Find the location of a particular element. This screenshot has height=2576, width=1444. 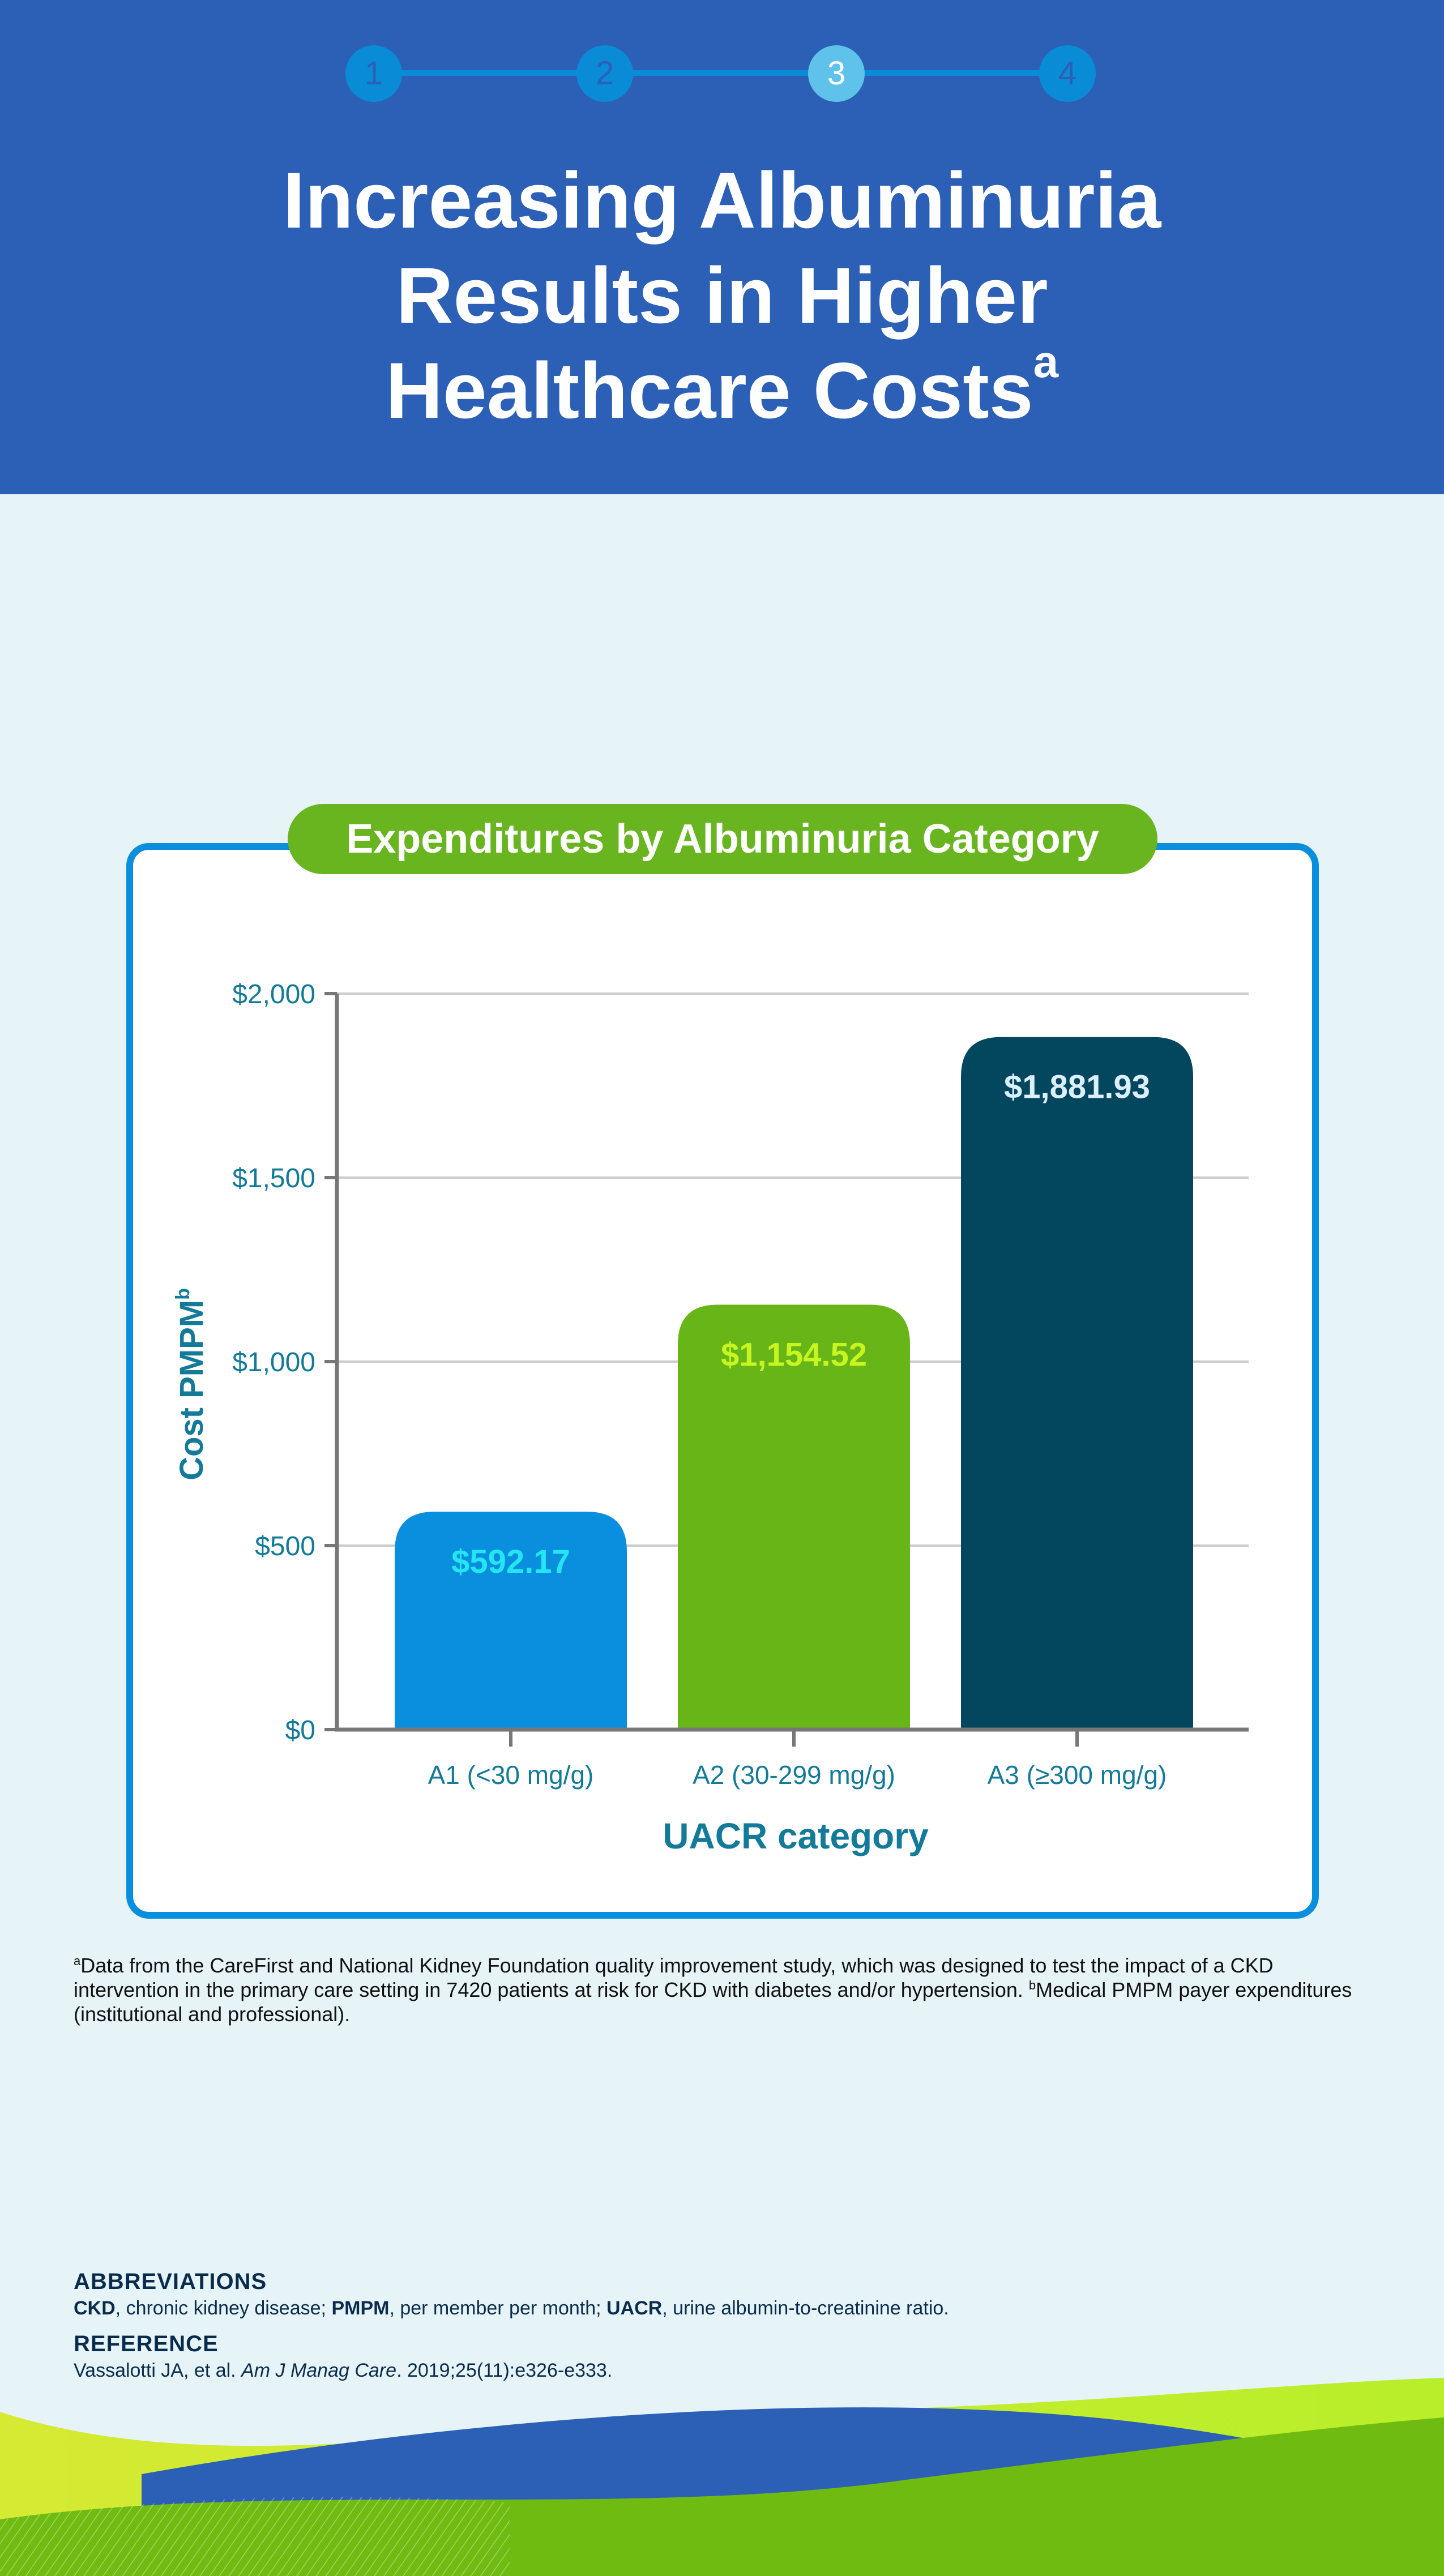

reference-journal: Am J Manag Care is located at coordinates (319, 2370).